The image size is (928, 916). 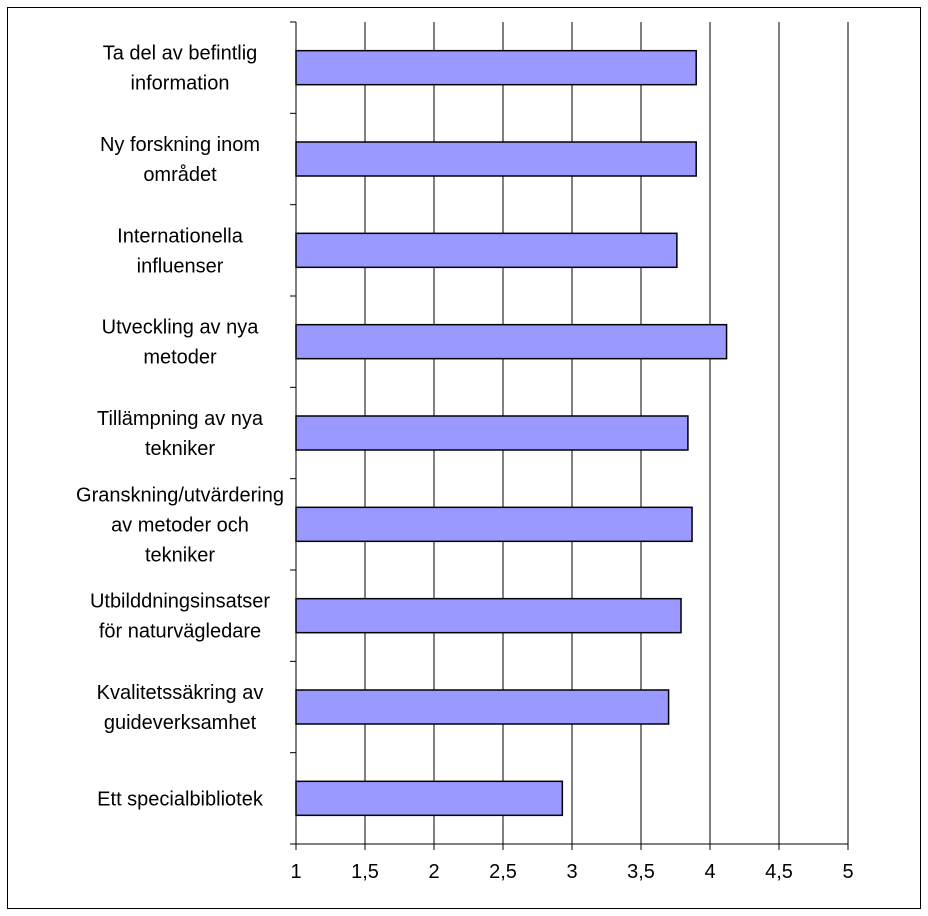 I want to click on category-label: Kvalitetssäkring av guideverksamhet, so click(x=180, y=708).